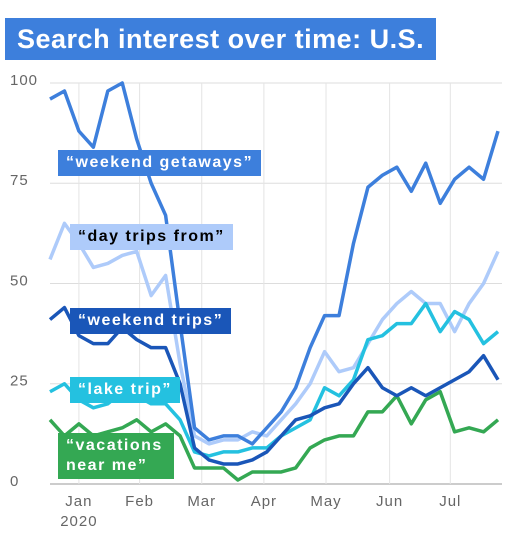 This screenshot has width=516, height=542. Describe the element at coordinates (450, 501) in the screenshot. I see `x-tick-label: Jul` at that location.